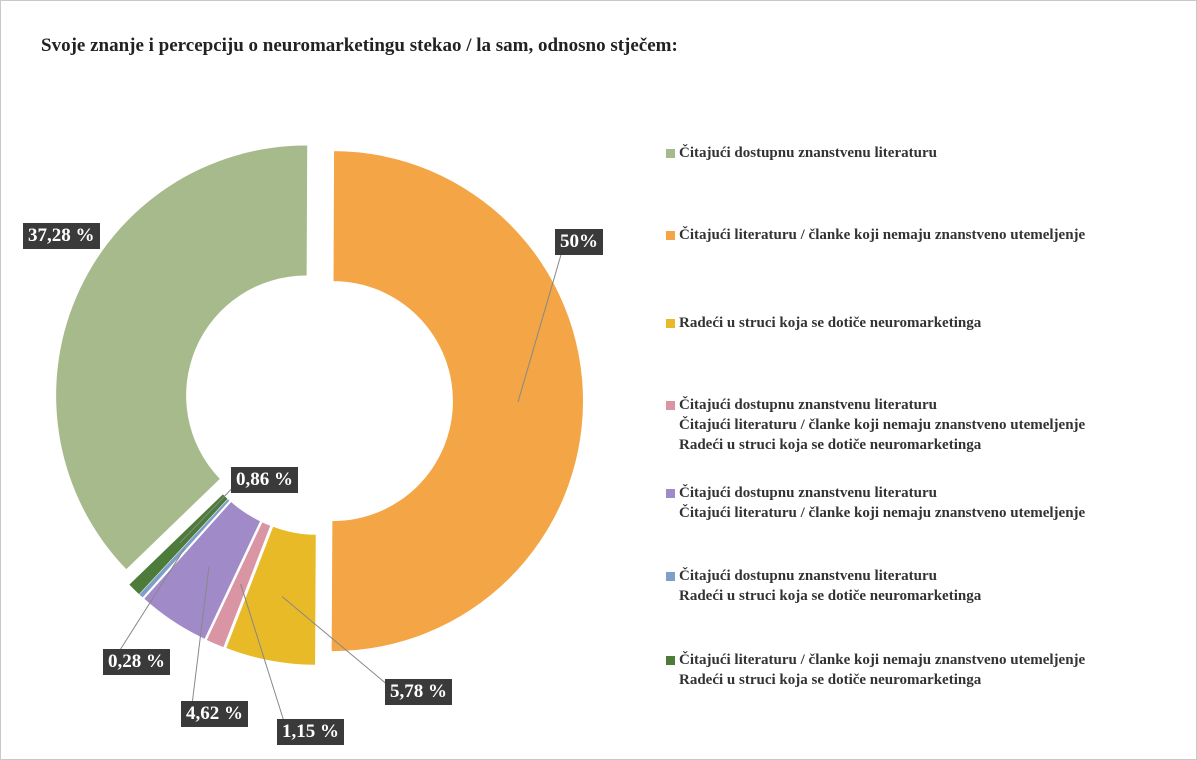 This screenshot has width=1197, height=760. What do you see at coordinates (214, 714) in the screenshot?
I see `data-label: 4,62 %` at bounding box center [214, 714].